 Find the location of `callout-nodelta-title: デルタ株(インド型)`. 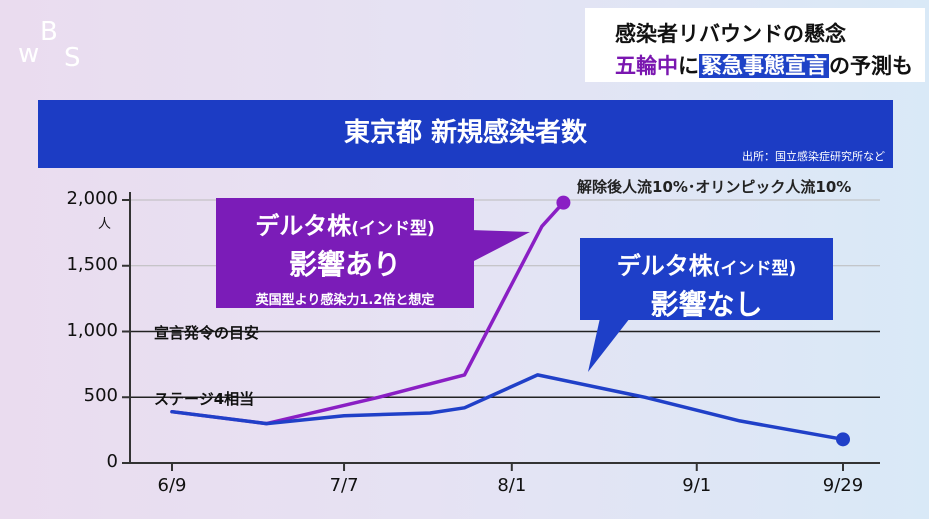

callout-nodelta-title: デルタ株(インド型) is located at coordinates (706, 263).